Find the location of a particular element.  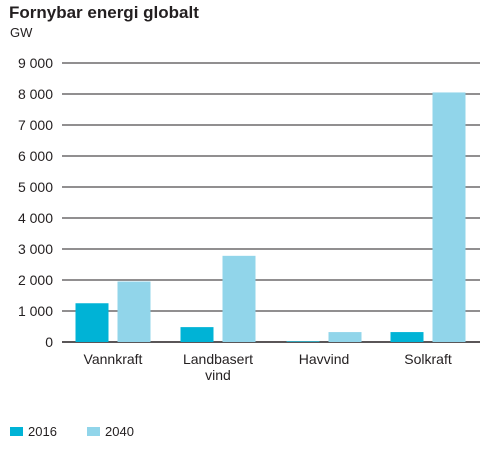

y-tick-label: 6 000 is located at coordinates (35, 156).